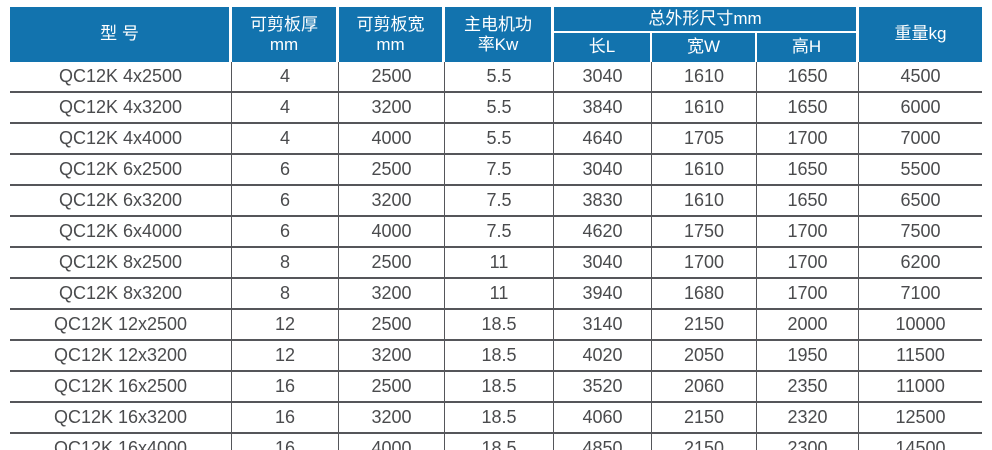  What do you see at coordinates (603, 232) in the screenshot?
I see `cell-dim-length: 4620` at bounding box center [603, 232].